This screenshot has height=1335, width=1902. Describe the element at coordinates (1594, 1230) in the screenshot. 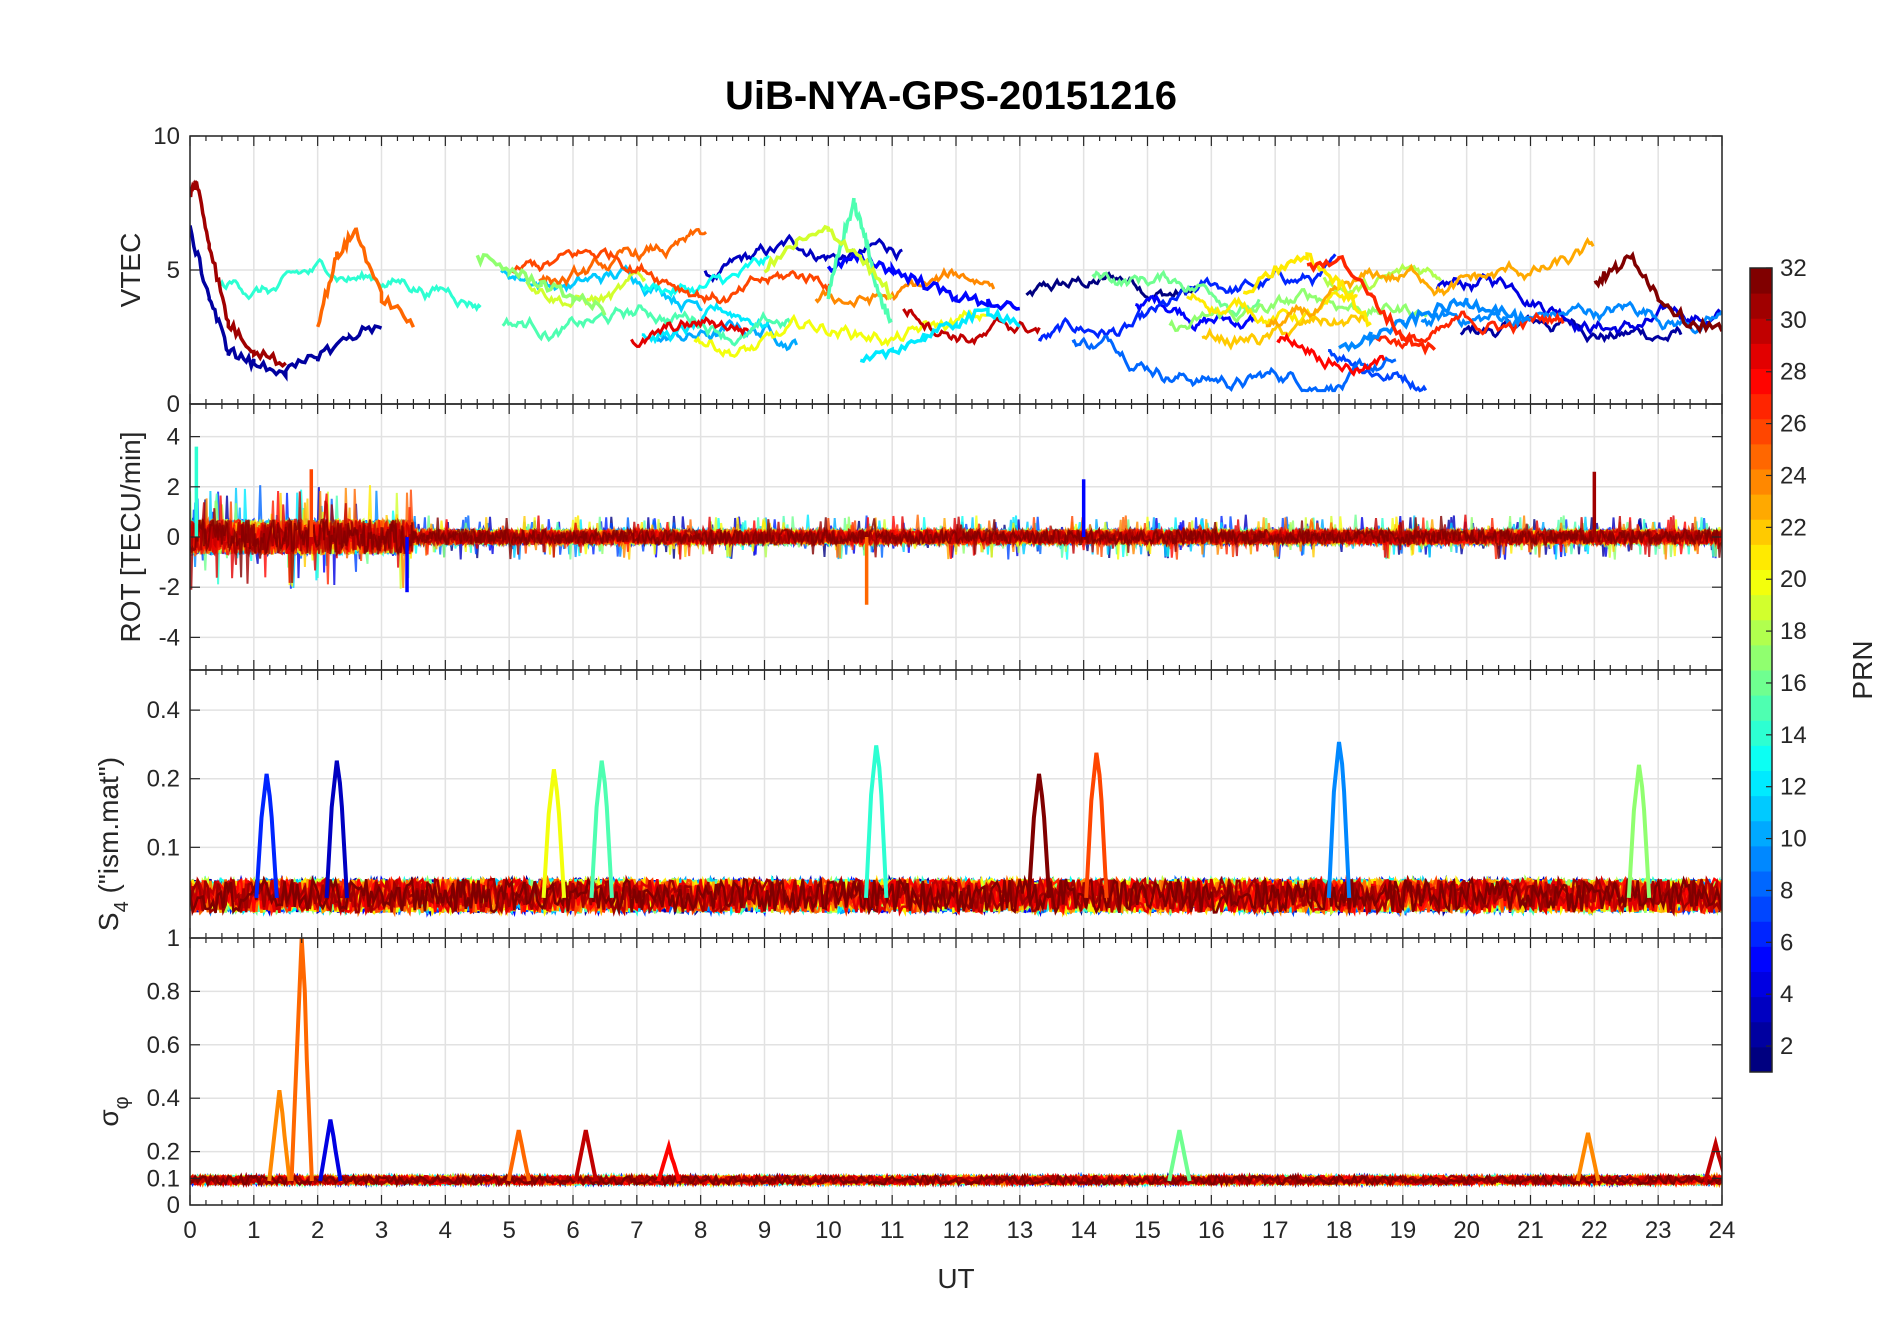

I see `x-tick-label: 22` at that location.